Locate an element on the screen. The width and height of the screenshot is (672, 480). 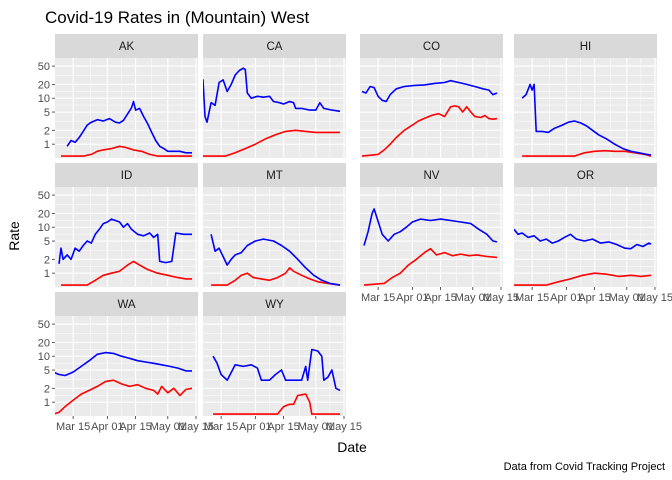
facet-panel-ca: CA is located at coordinates (274, 96).